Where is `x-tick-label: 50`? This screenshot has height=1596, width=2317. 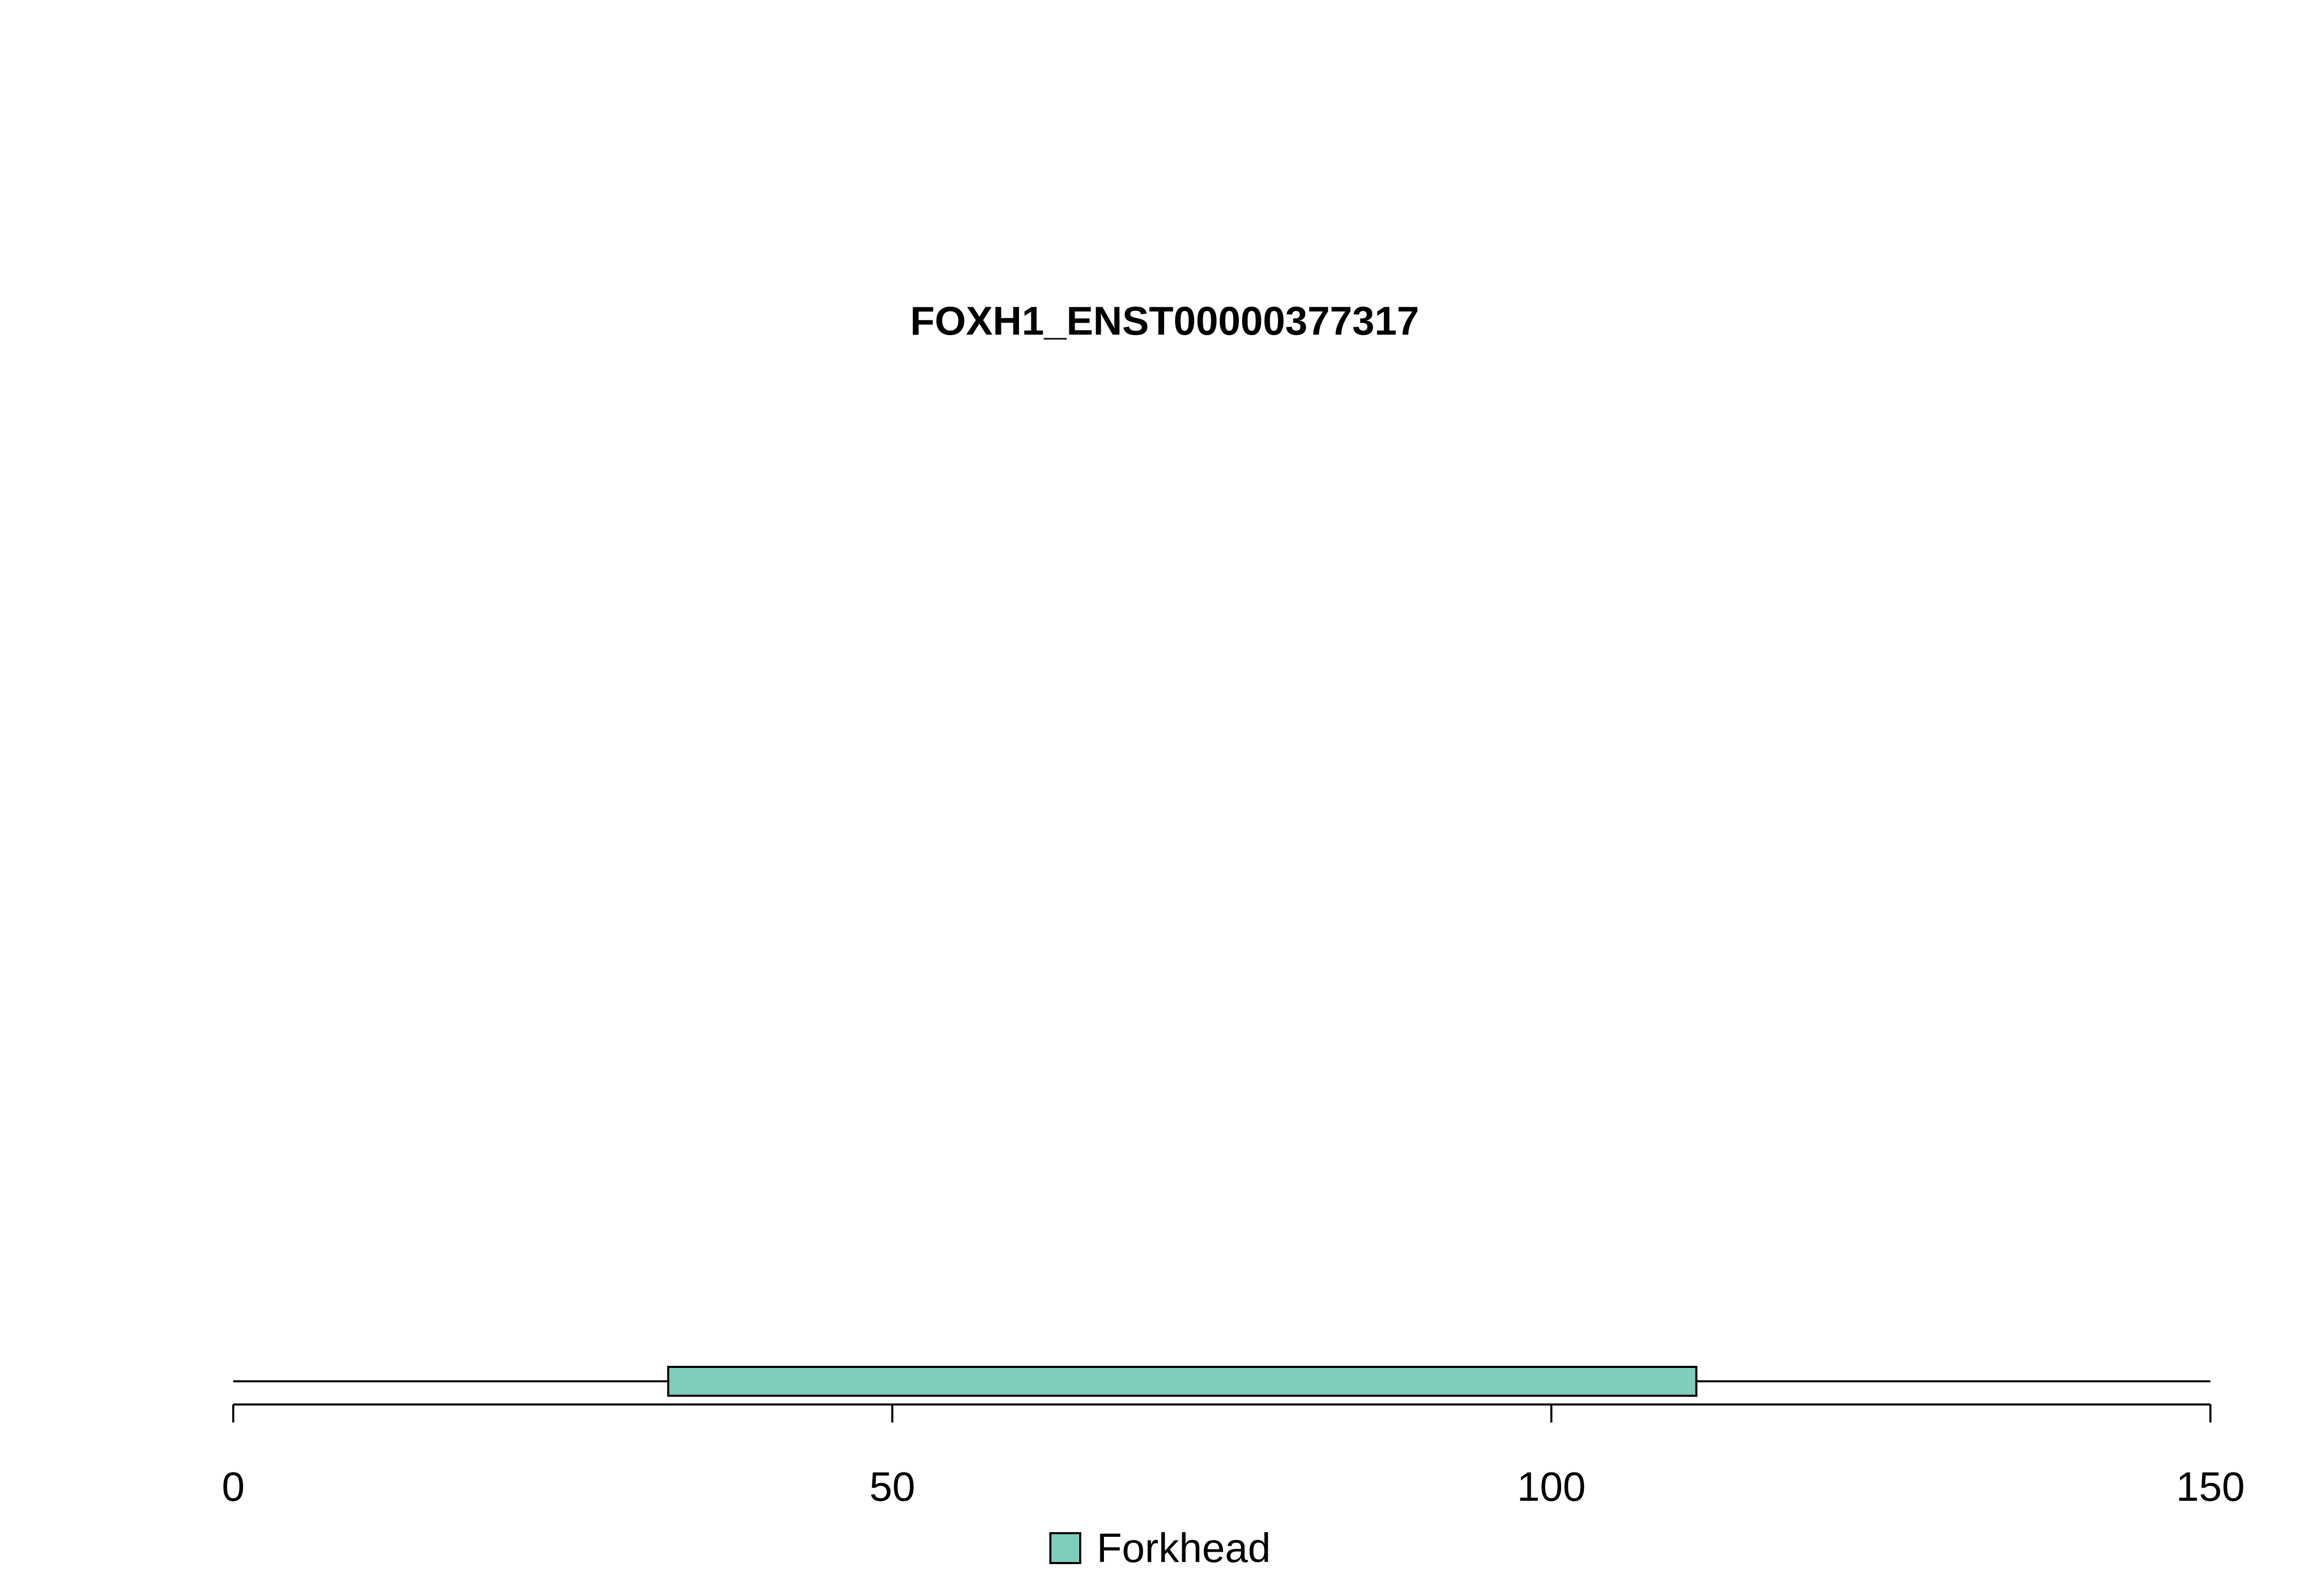 x-tick-label: 50 is located at coordinates (892, 1487).